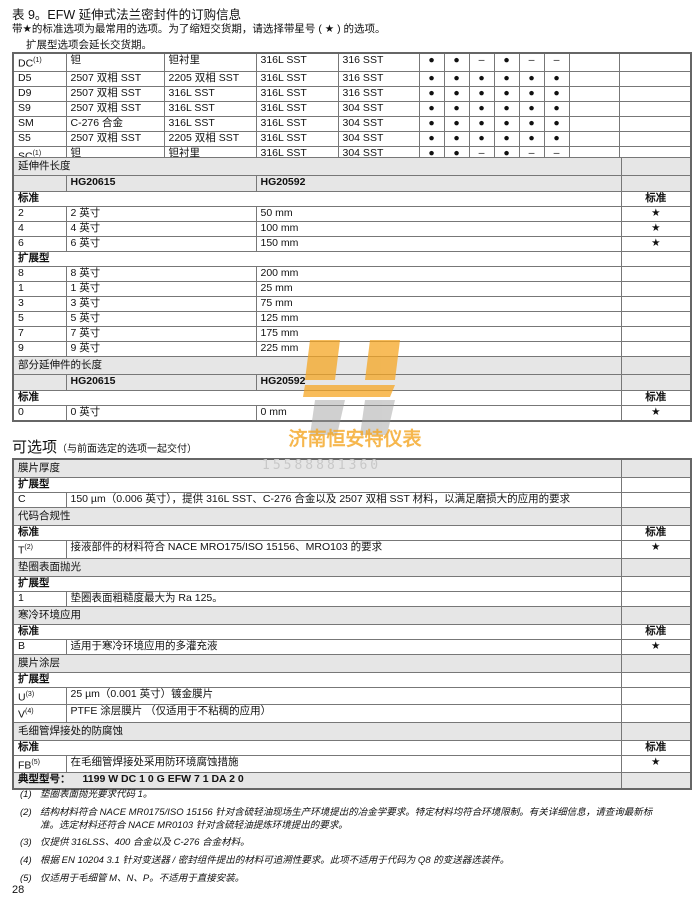 This screenshot has width=700, height=913. Describe the element at coordinates (199, 29) in the screenshot. I see `standard-note: 带★的标准选项为最常用的选项。为了缩短交货期，请选择带星号 ( ★ ) 的选项。` at that location.